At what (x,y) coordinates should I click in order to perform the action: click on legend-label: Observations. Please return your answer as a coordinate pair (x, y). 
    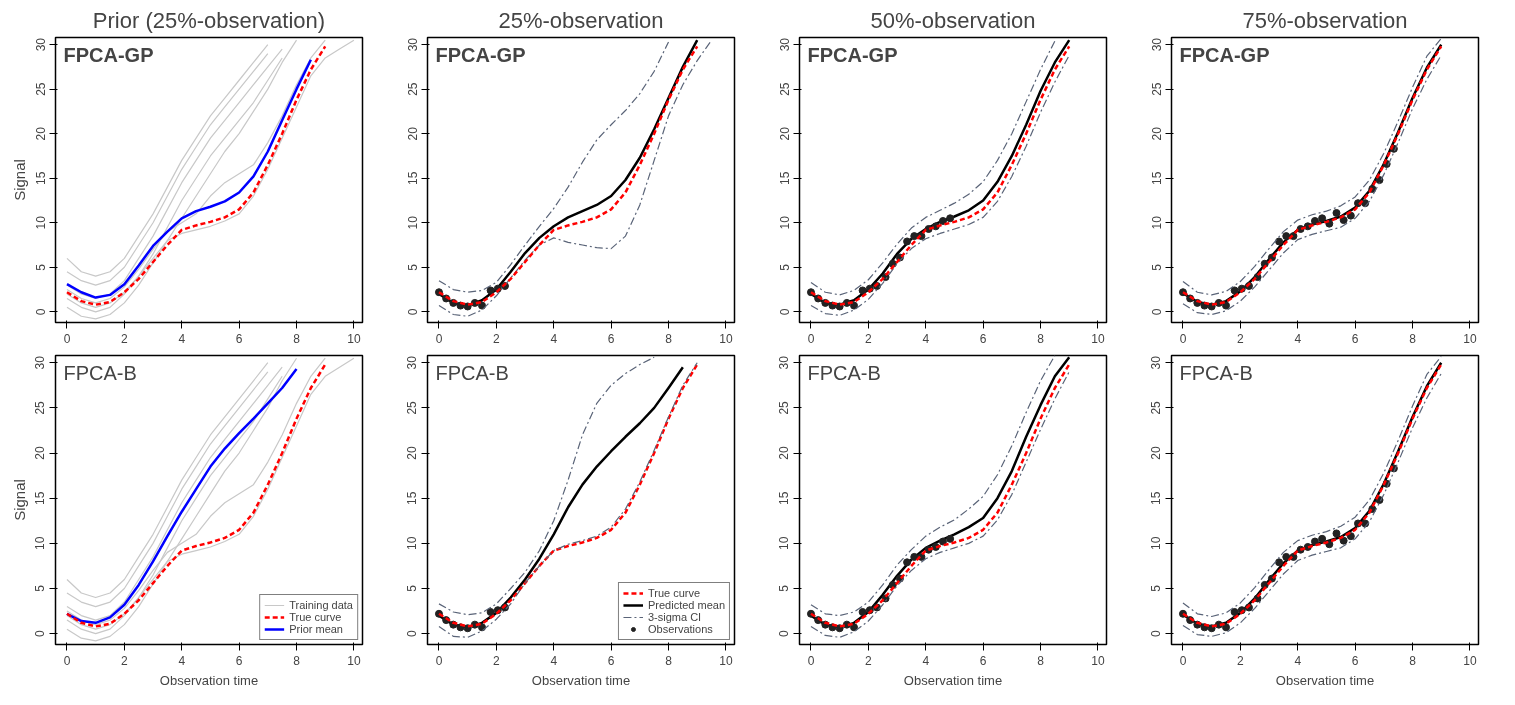
    Looking at the image, I should click on (680, 629).